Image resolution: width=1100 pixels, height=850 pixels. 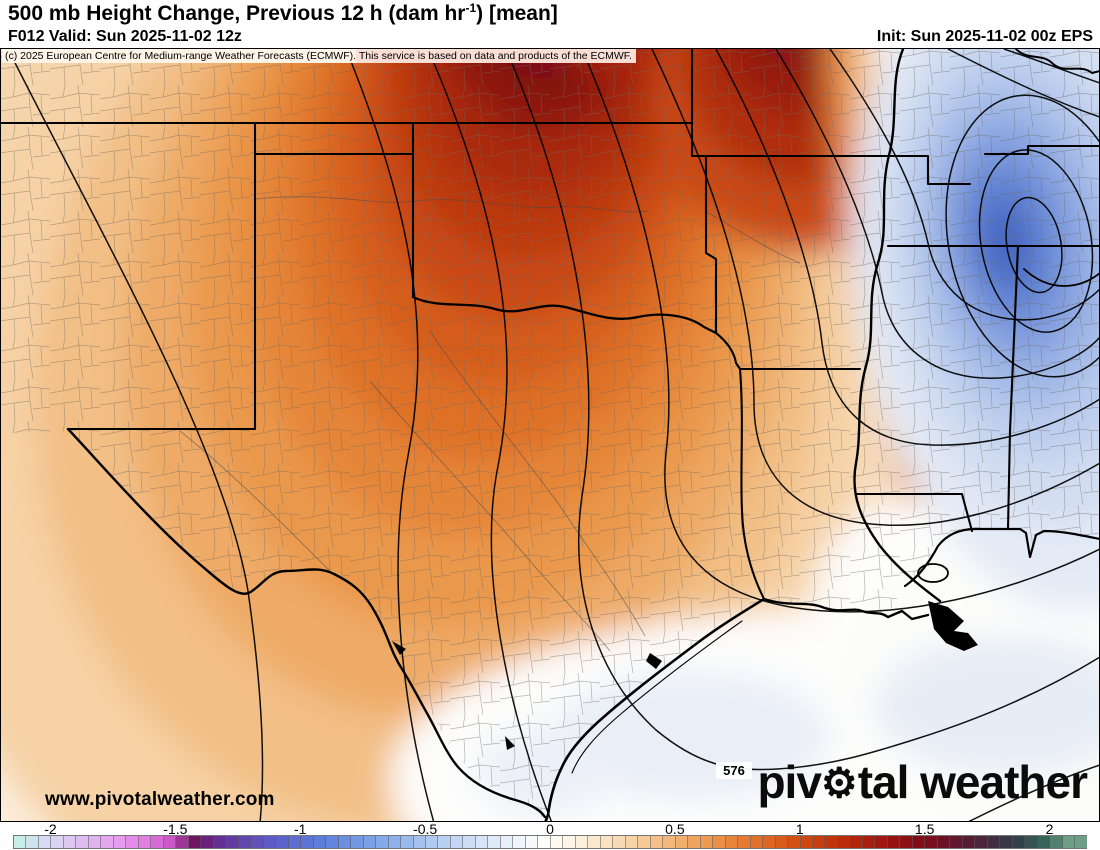 I want to click on texas-coastline, so click(x=655, y=709).